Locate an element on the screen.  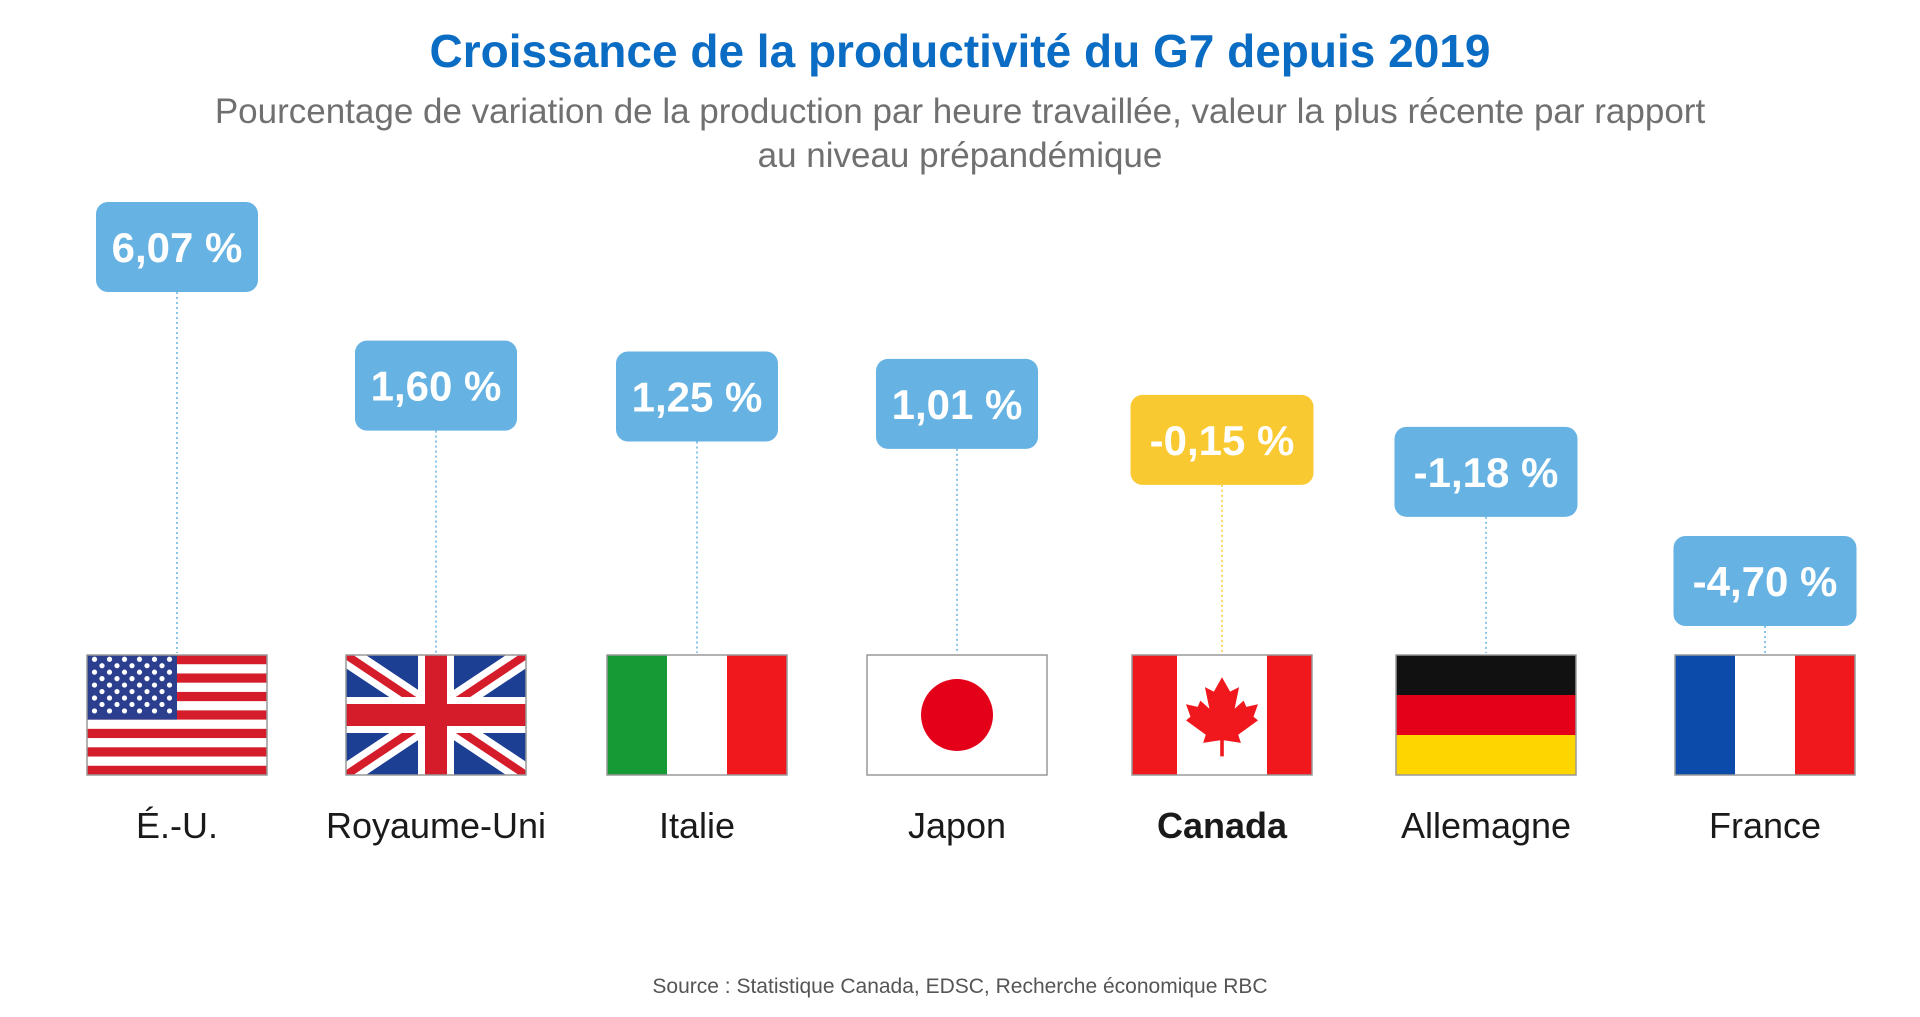
data-label: -0,15 % is located at coordinates (1222, 440).